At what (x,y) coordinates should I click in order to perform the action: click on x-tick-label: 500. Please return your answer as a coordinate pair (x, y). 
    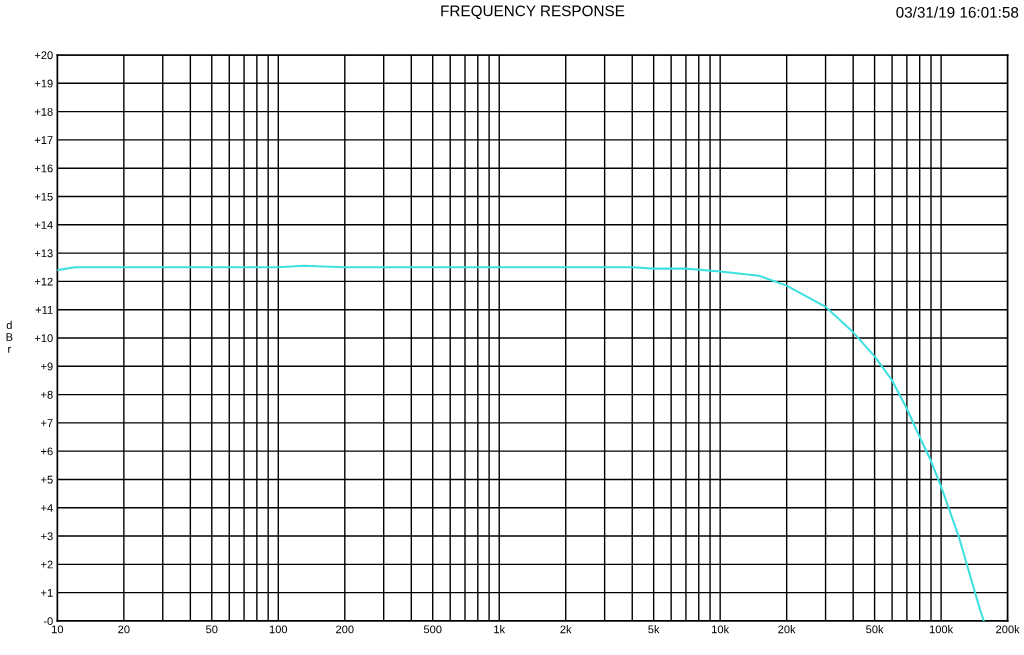
    Looking at the image, I should click on (432, 629).